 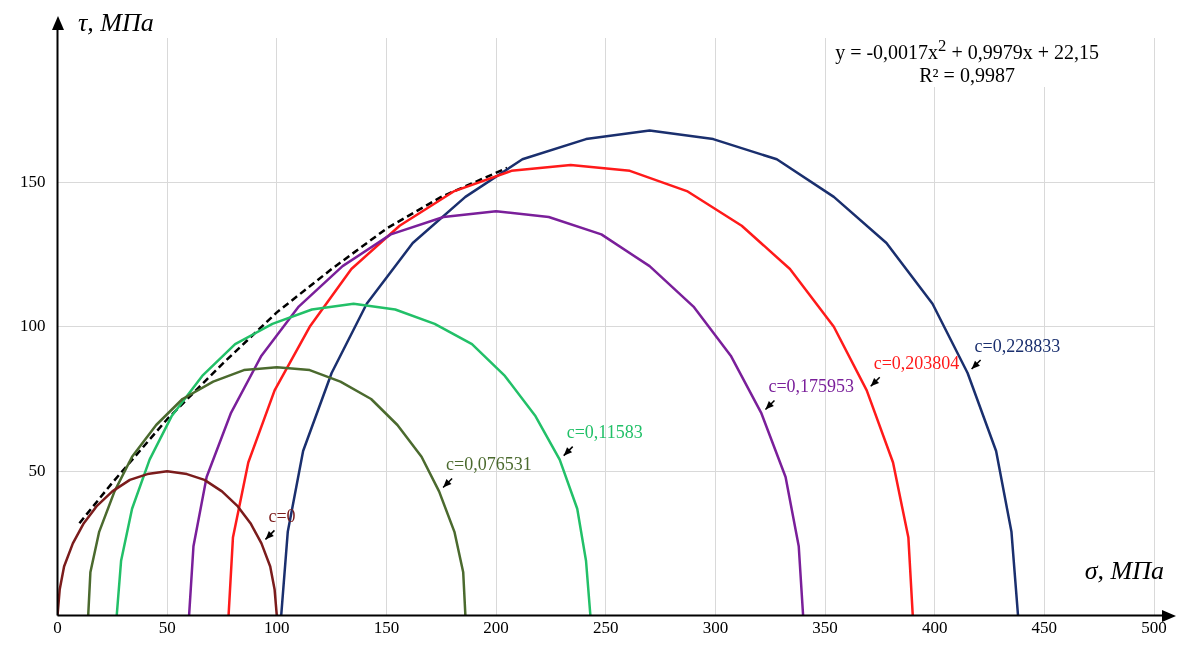 What do you see at coordinates (811, 386) in the screenshot?
I see `series-label: c=0,175953` at bounding box center [811, 386].